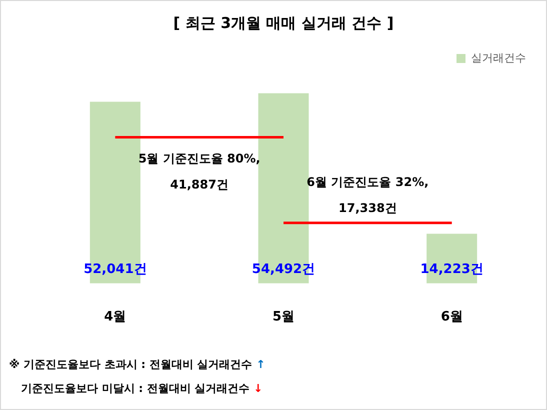 Image resolution: width=547 pixels, height=410 pixels. What do you see at coordinates (137, 364) in the screenshot?
I see `text: ※ 기준진도율보다 초과시 : 전월대비 실거래건수 ↑` at bounding box center [137, 364].